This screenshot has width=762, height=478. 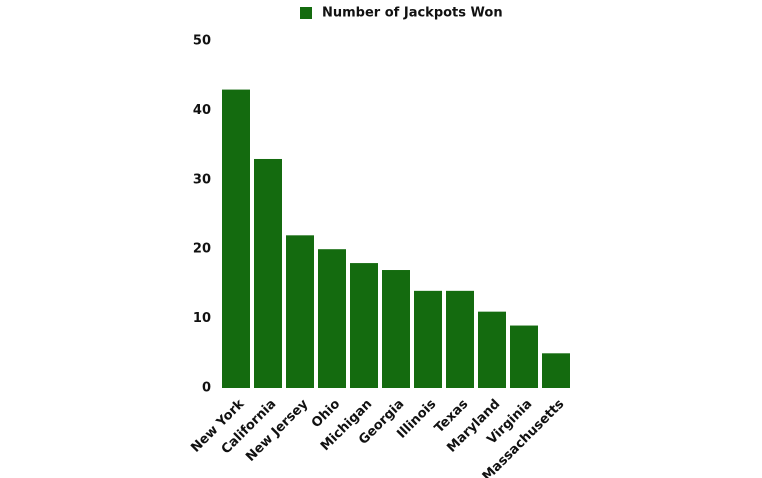 What do you see at coordinates (202, 179) in the screenshot?
I see `y-tick-label: 30` at bounding box center [202, 179].